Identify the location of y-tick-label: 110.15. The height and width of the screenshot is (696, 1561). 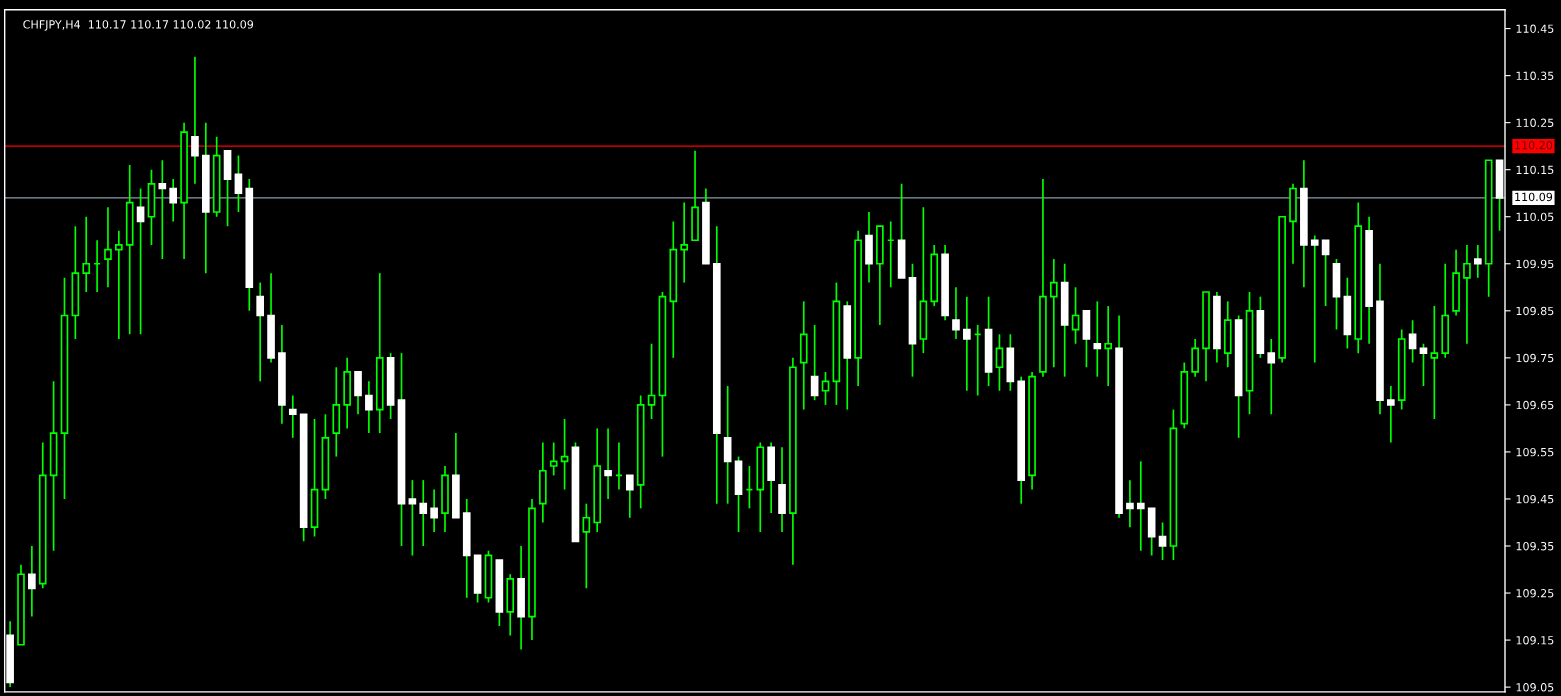
(1535, 170).